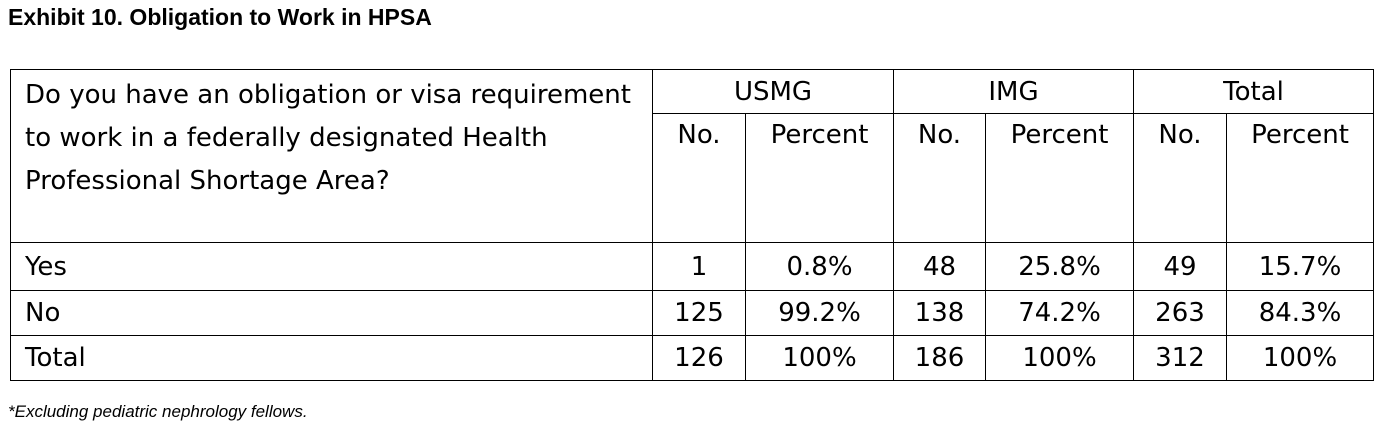 This screenshot has width=1385, height=432. What do you see at coordinates (819, 313) in the screenshot?
I see `table-cell: 99.2%` at bounding box center [819, 313].